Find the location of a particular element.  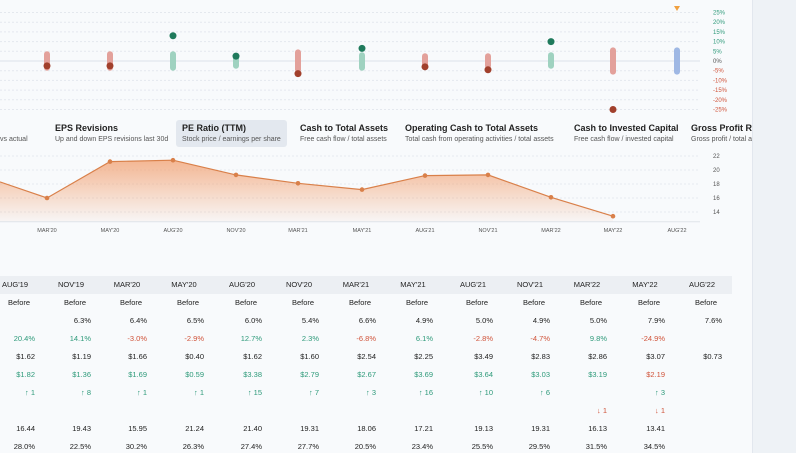

side-panel is located at coordinates (774, 226).